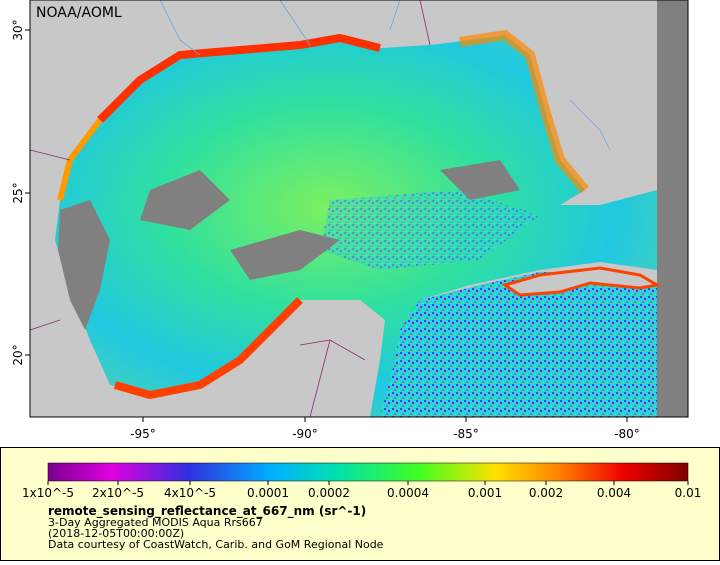 The width and height of the screenshot is (720, 565). What do you see at coordinates (155, 522) in the screenshot?
I see `legend-line: 3-Day Aggregated MODIS Aqua Rrs667` at bounding box center [155, 522].